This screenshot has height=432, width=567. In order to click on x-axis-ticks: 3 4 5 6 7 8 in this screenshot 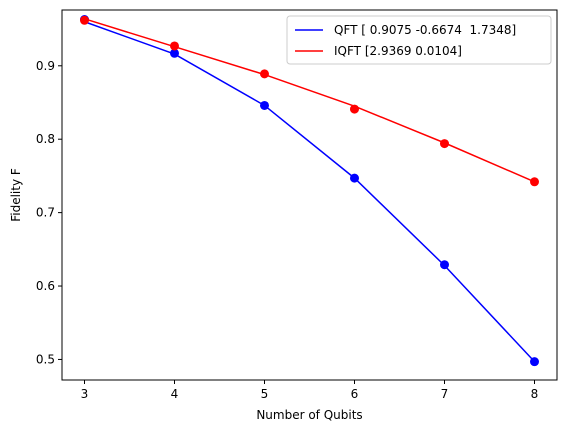, I will do `click(310, 390)`.